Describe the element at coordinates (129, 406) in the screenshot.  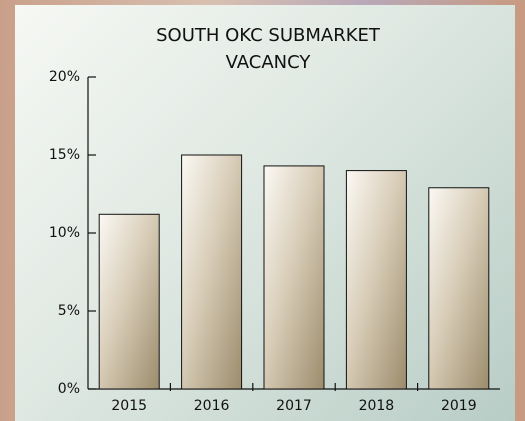
I see `x-tick-label: 2015` at that location.